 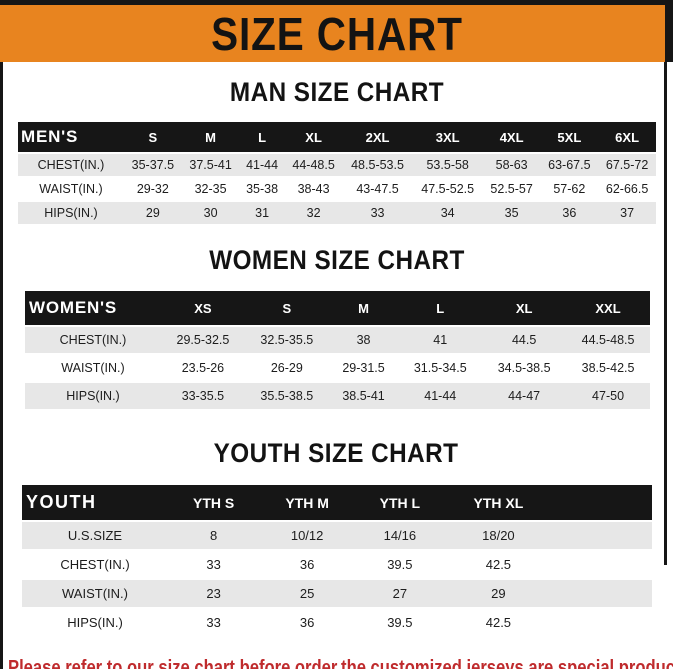 I want to click on table-header-row: WOMEN'S XS S M L XL XXL, so click(x=337, y=309).